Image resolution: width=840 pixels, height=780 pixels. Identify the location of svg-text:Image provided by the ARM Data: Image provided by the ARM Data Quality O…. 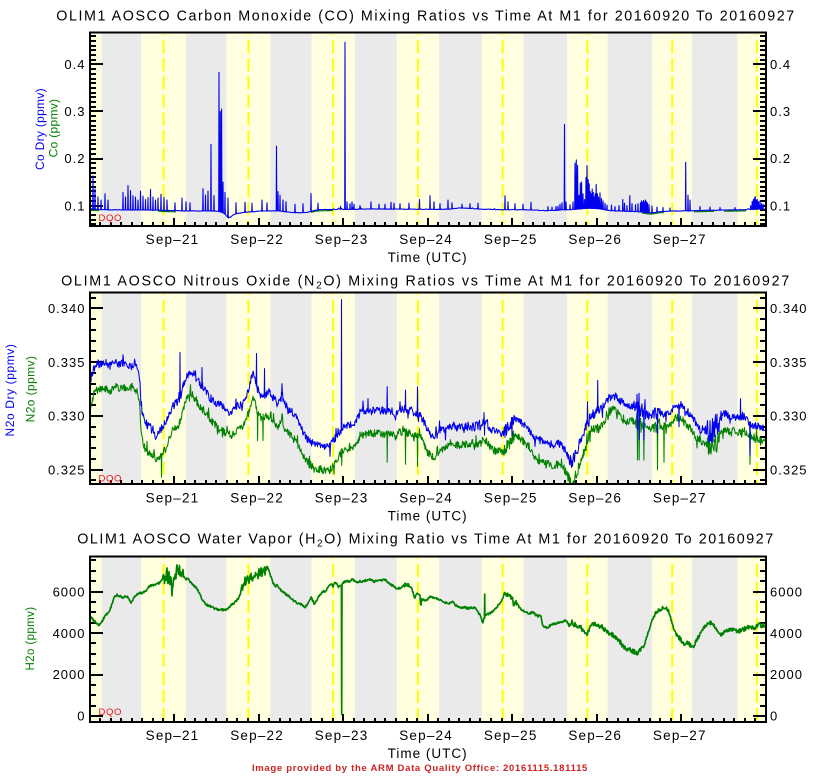
(420, 768).